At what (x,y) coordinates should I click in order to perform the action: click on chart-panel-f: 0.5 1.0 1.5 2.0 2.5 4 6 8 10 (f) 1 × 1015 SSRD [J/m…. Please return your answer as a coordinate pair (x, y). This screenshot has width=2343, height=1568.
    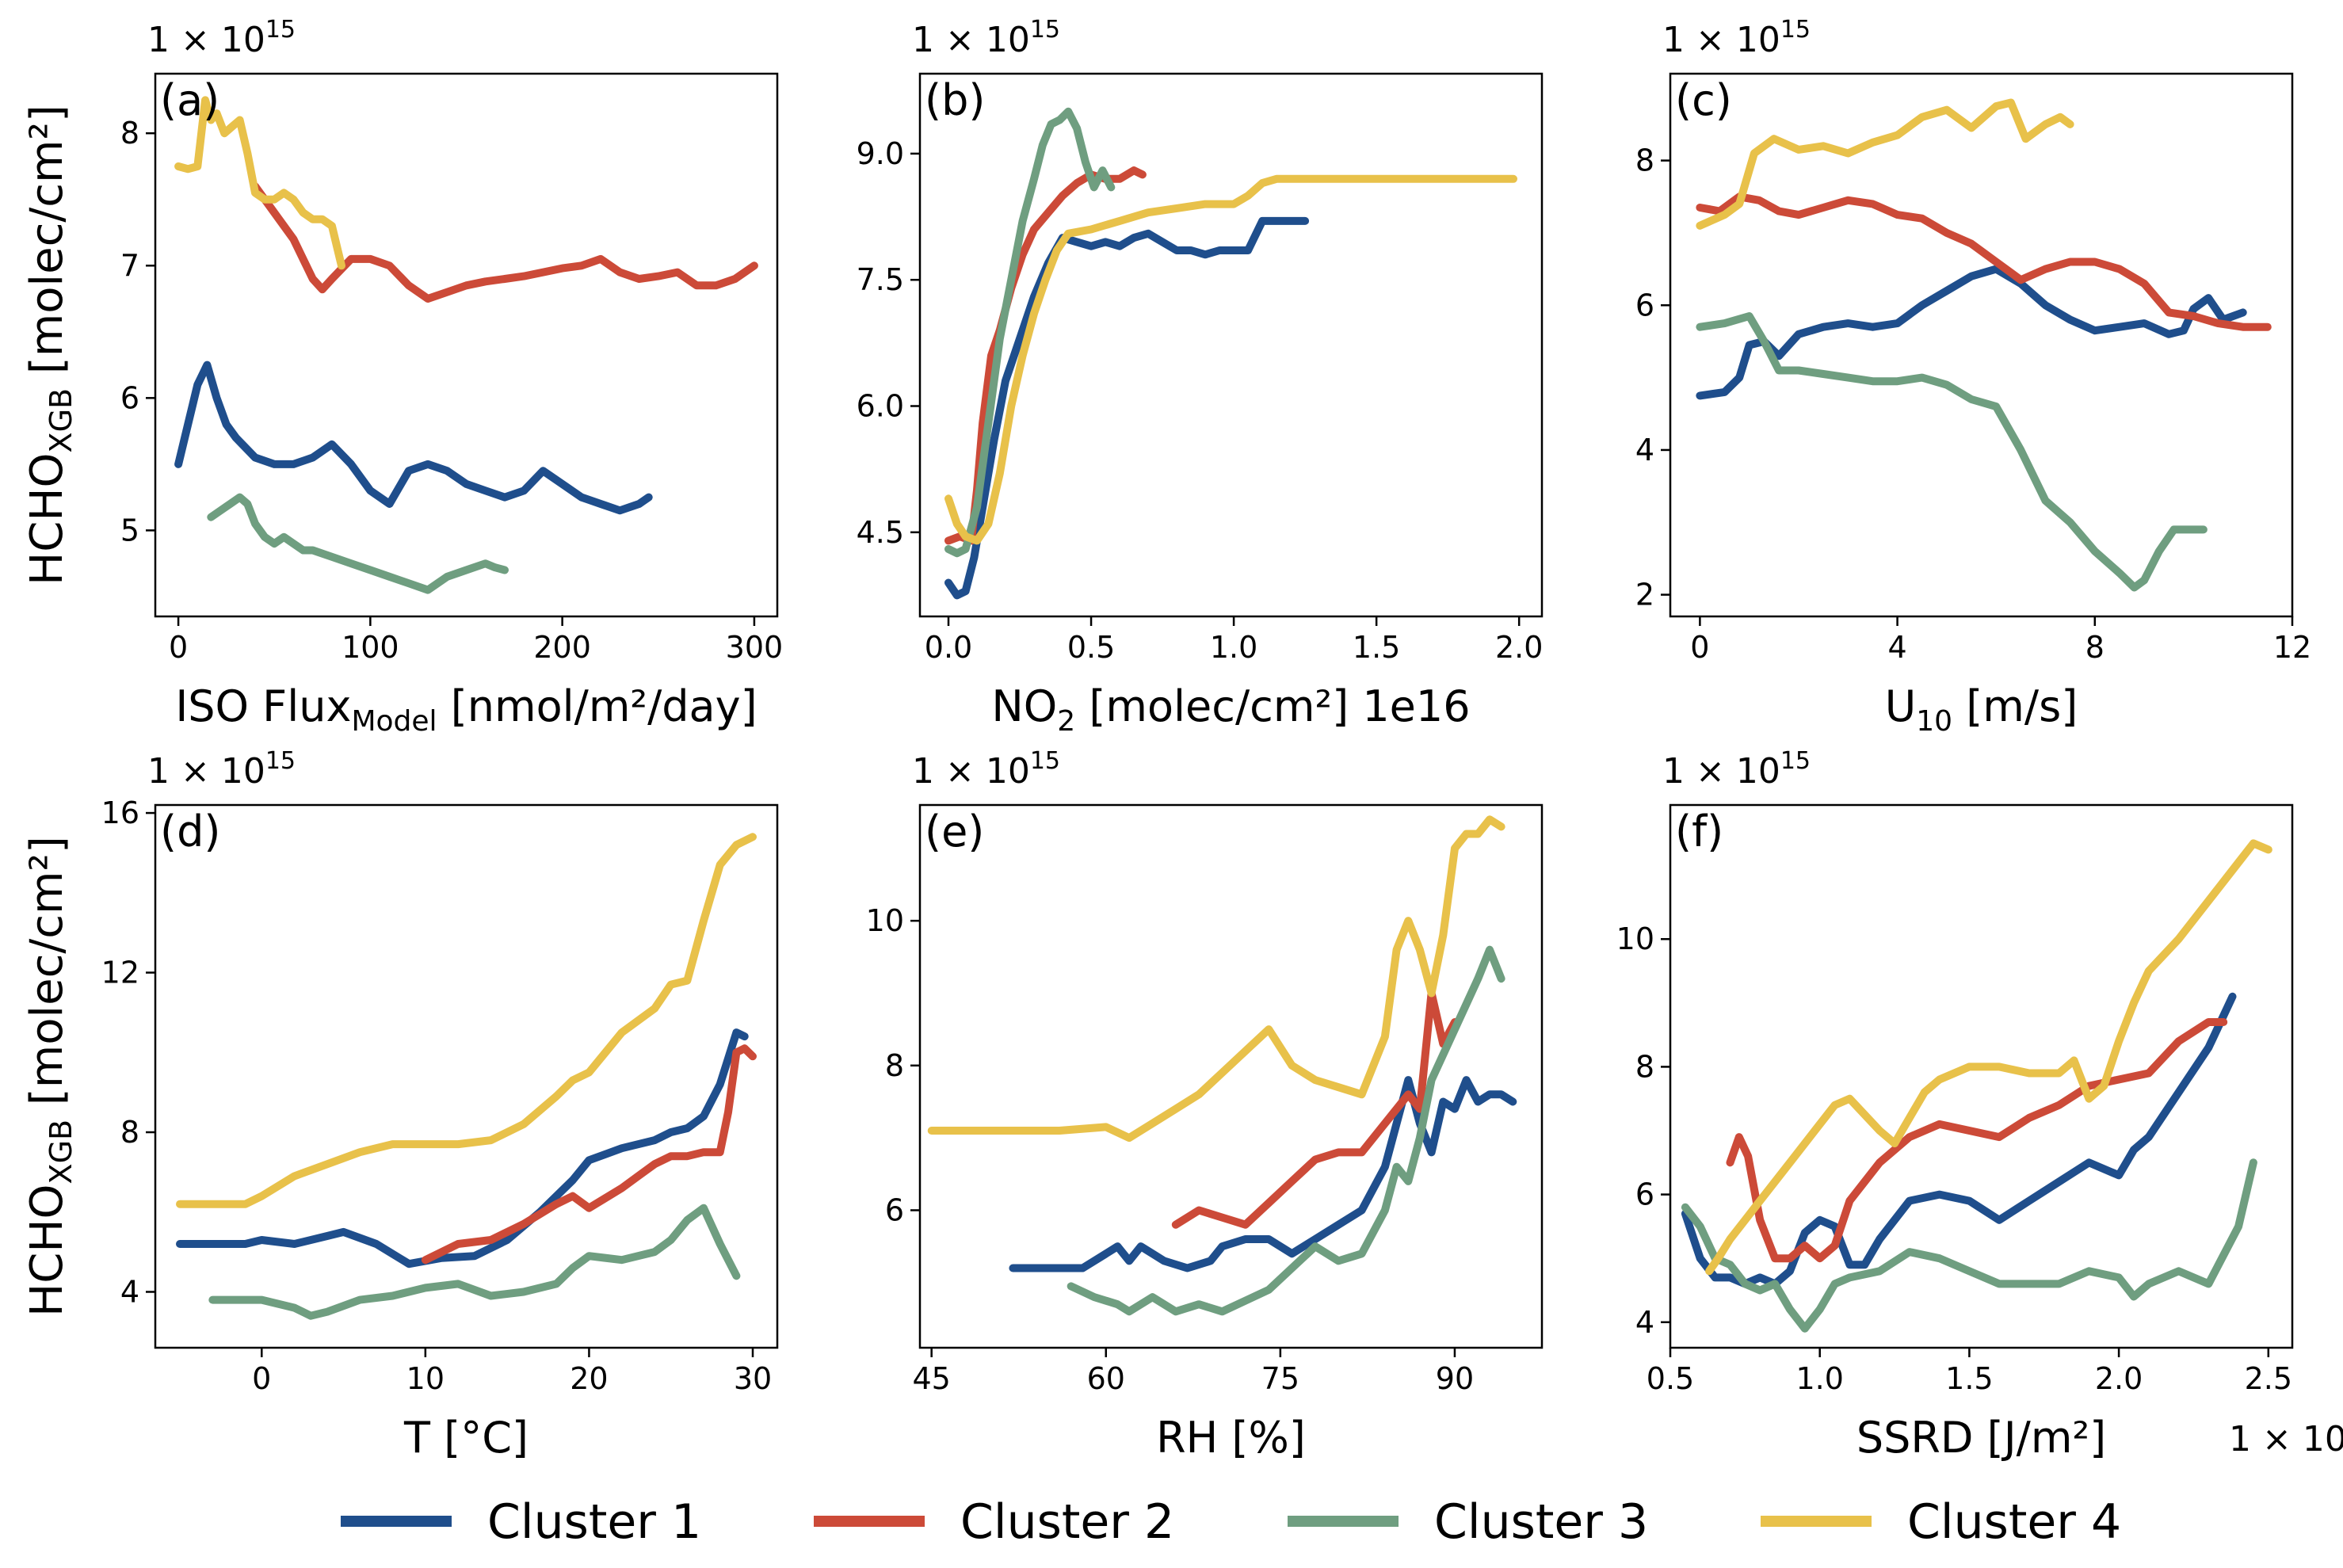
    Looking at the image, I should click on (1979, 1105).